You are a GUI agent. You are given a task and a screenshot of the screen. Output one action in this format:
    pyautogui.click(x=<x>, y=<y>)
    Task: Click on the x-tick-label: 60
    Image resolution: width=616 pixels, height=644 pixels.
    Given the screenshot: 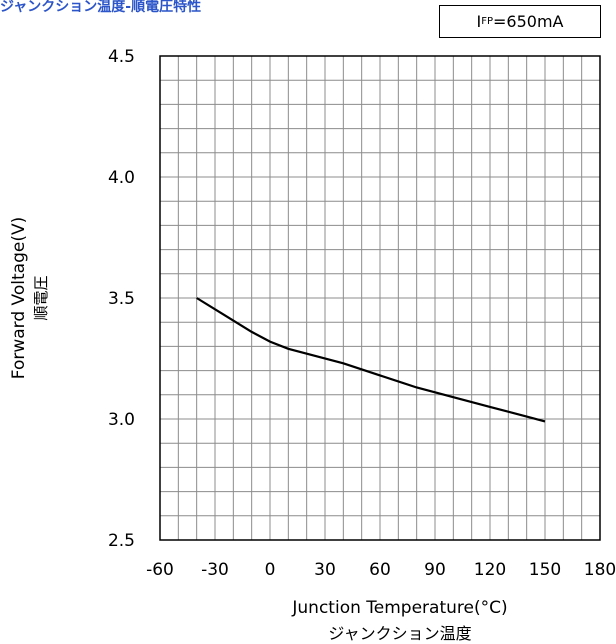 What is the action you would take?
    pyautogui.click(x=380, y=570)
    